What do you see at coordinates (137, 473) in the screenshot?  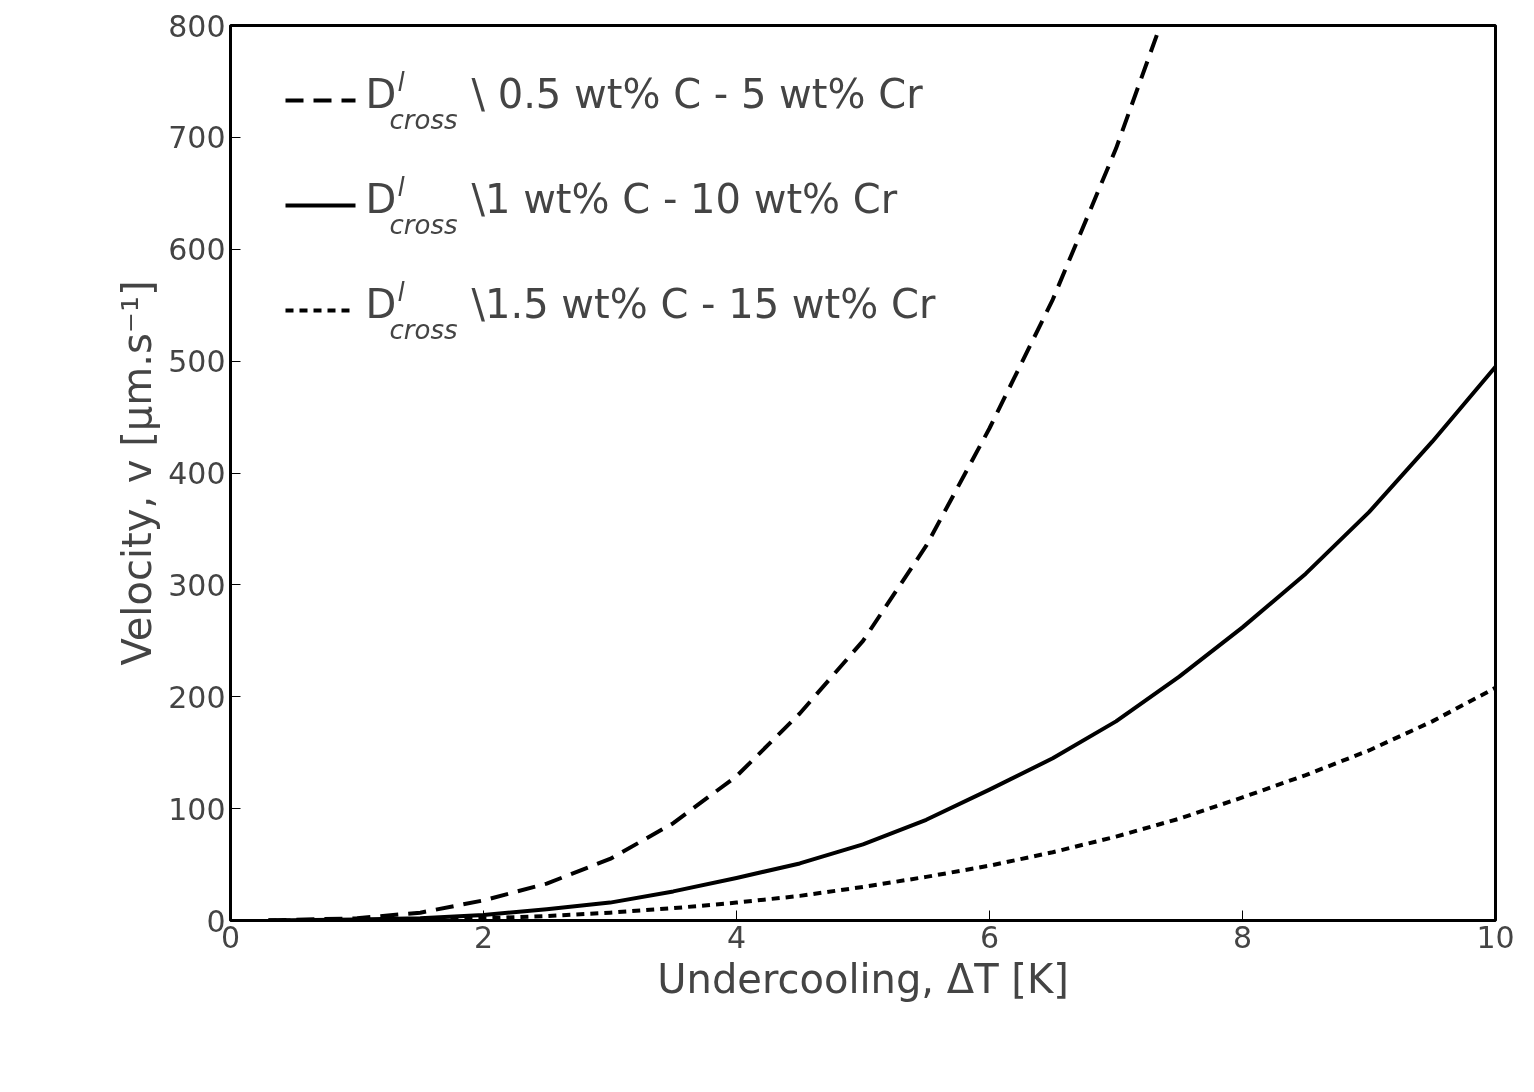 I see `y-axis-title: Velocity, v [μm.s⁻¹]` at bounding box center [137, 473].